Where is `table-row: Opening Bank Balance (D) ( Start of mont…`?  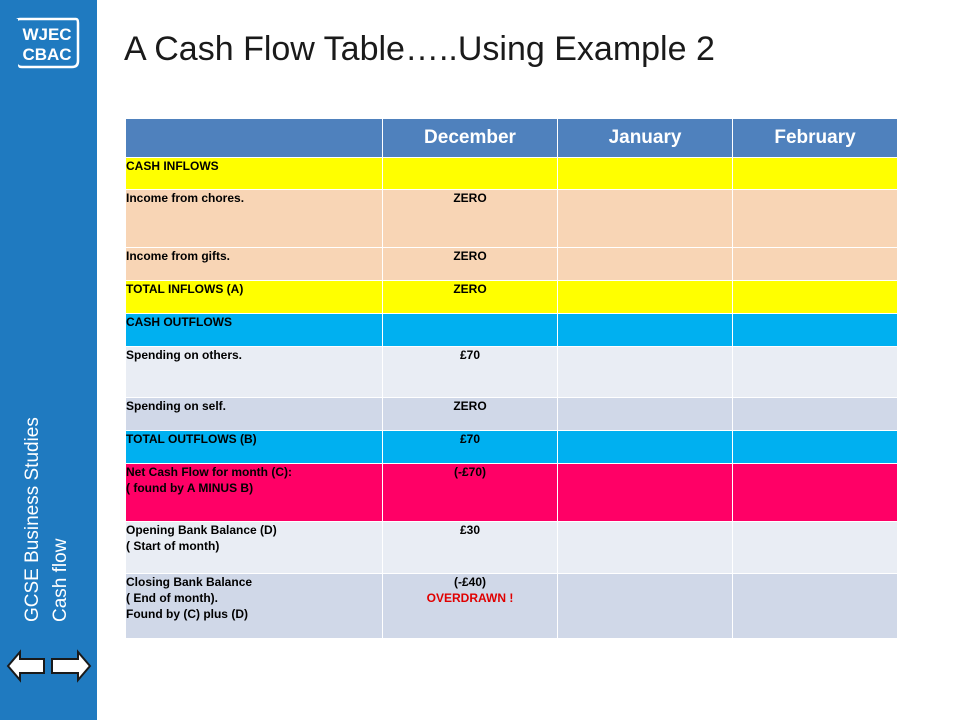
table-row: Opening Bank Balance (D) ( Start of mont… is located at coordinates (511, 547).